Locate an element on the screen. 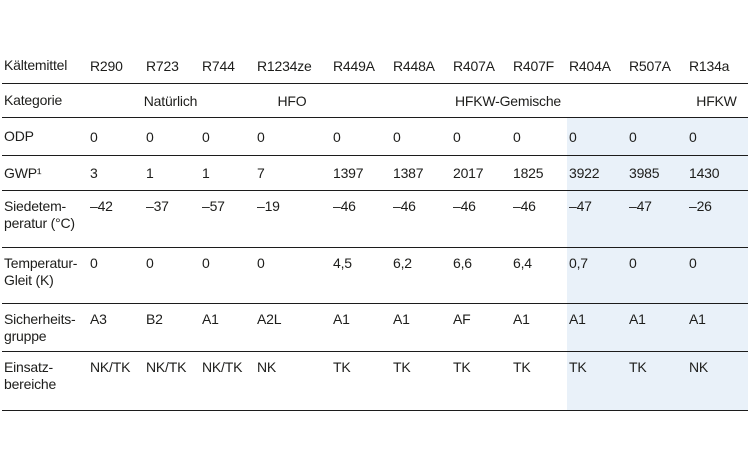  category-group-hfo: HFO is located at coordinates (293, 100).